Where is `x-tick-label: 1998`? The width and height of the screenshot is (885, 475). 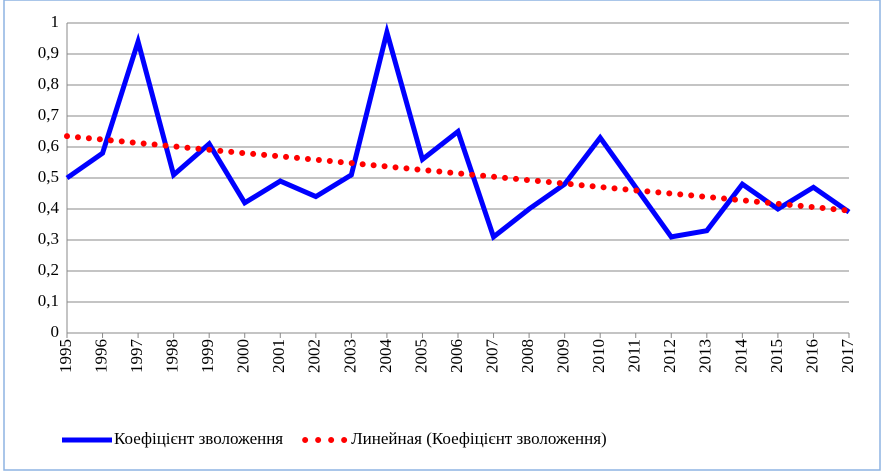 x-tick-label: 1998 is located at coordinates (172, 356).